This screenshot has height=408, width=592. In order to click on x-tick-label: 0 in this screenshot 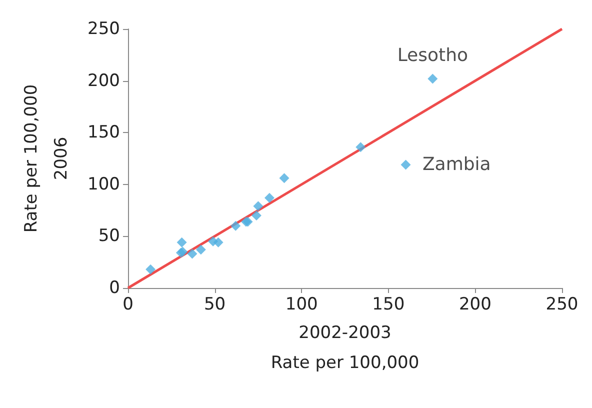, I will do `click(128, 304)`.